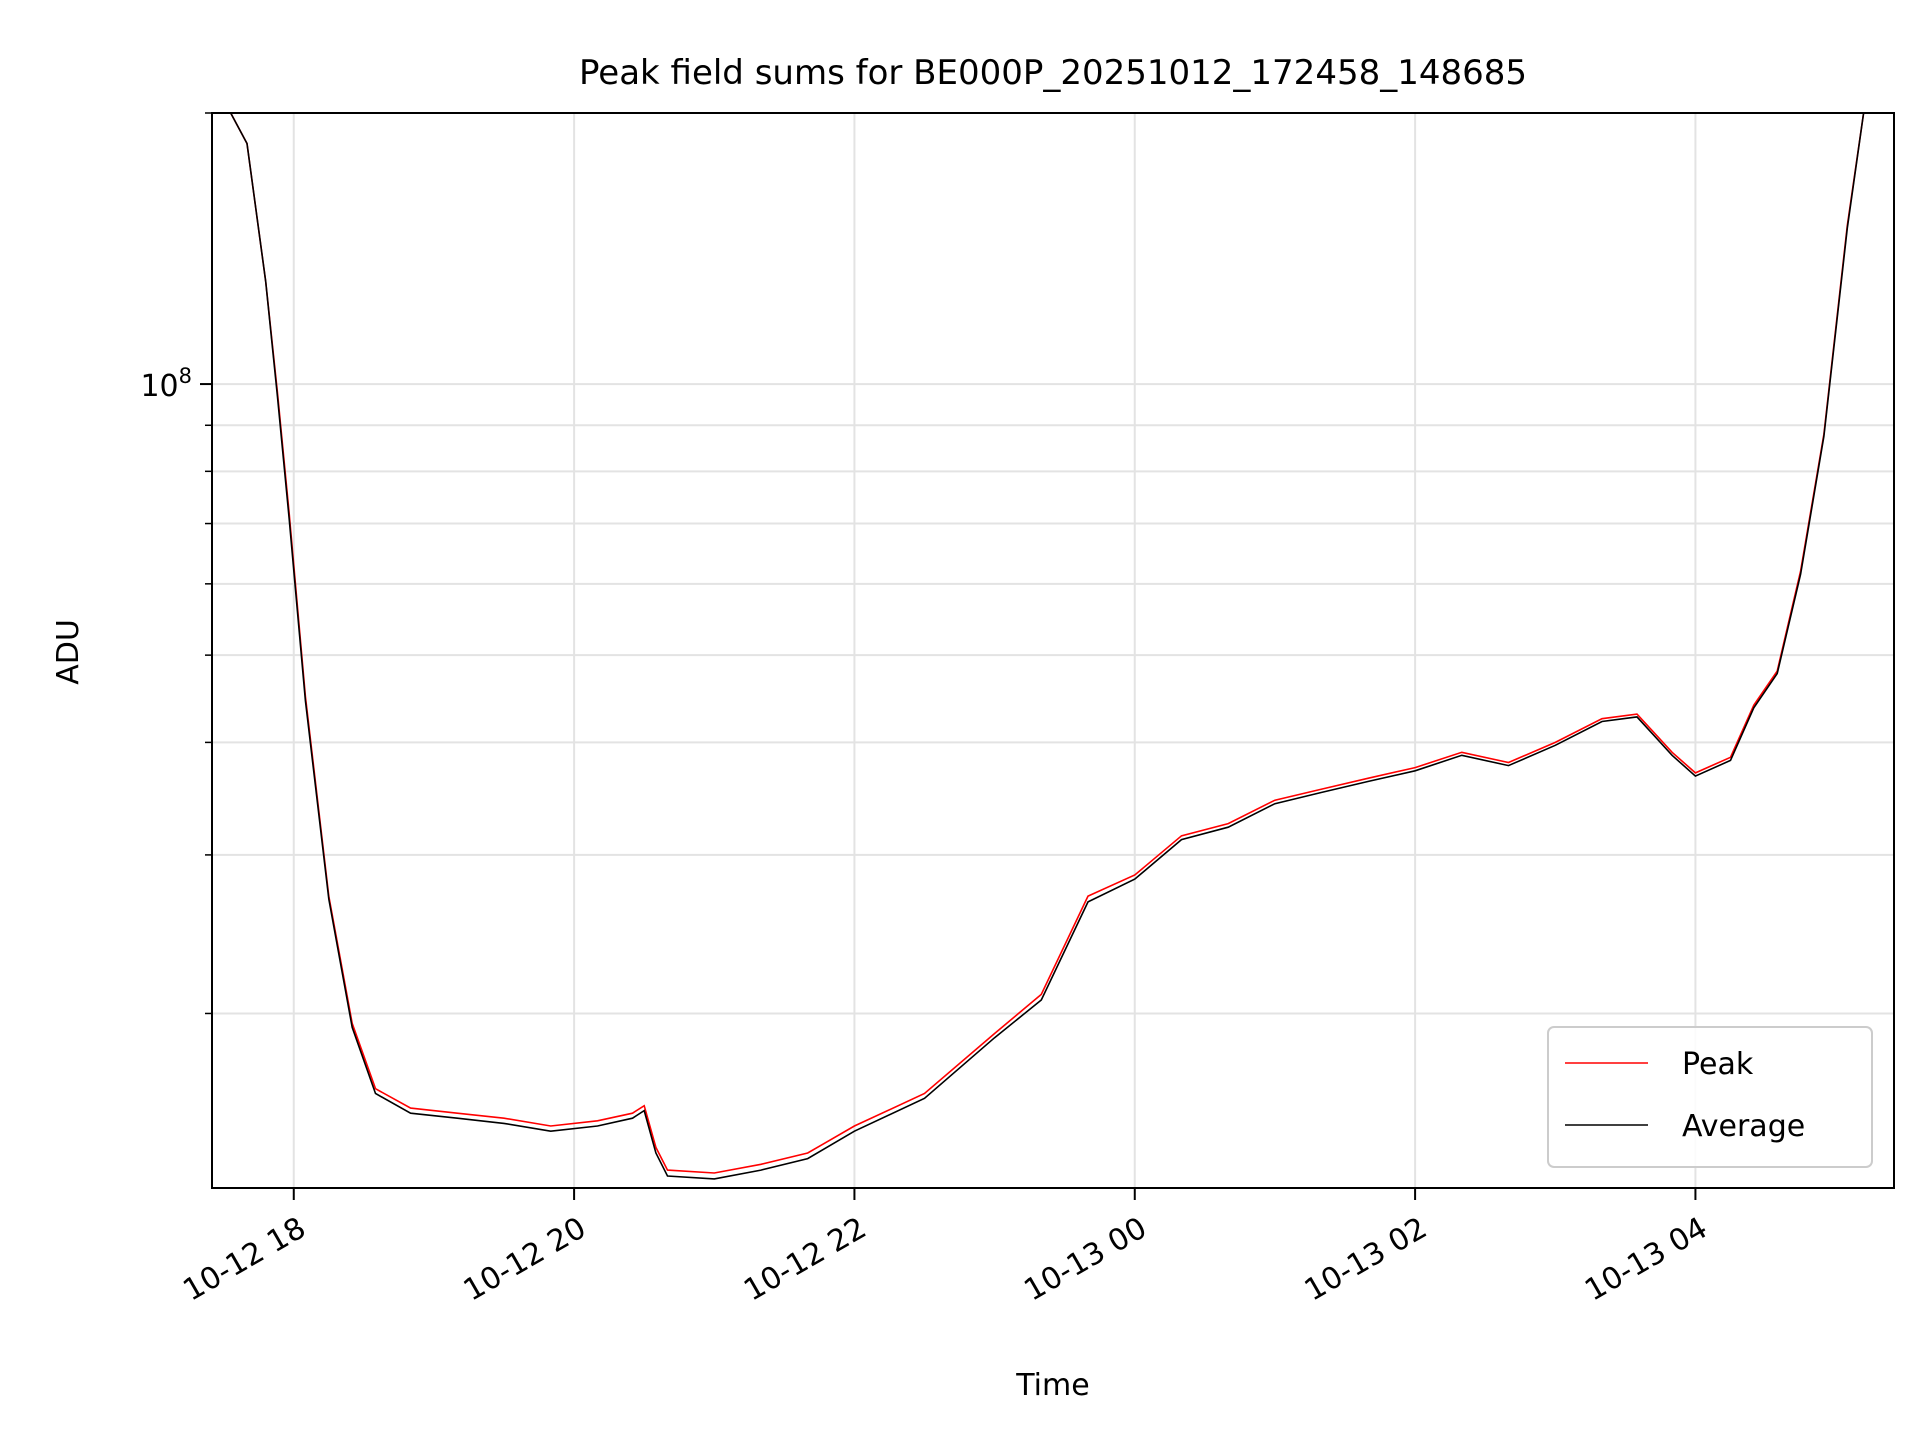 The height and width of the screenshot is (1440, 1920). Describe the element at coordinates (159, 386) in the screenshot. I see `y-tick-base: 10` at that location.